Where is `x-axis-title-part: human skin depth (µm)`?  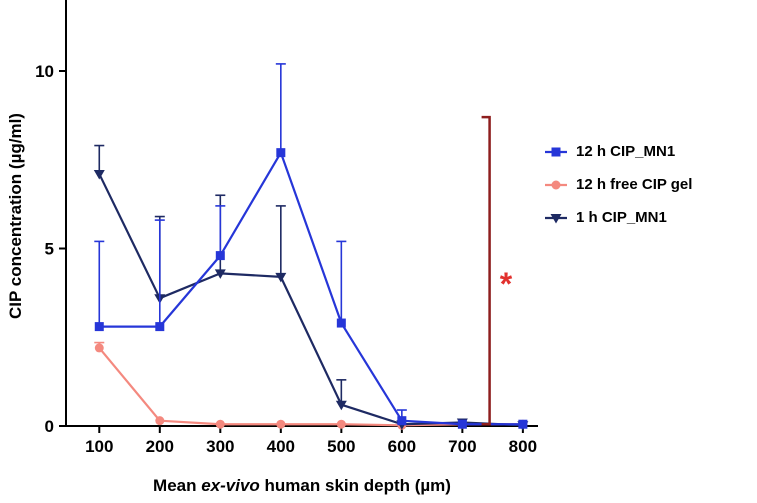 x-axis-title-part: human skin depth (µm) is located at coordinates (355, 485).